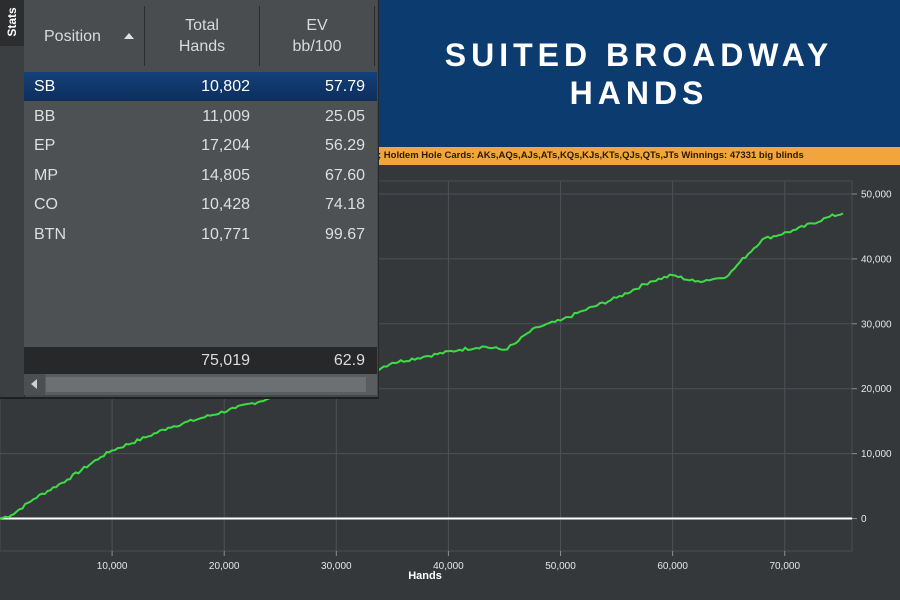  What do you see at coordinates (225, 86) in the screenshot?
I see `cell-hands: 10,802` at bounding box center [225, 86].